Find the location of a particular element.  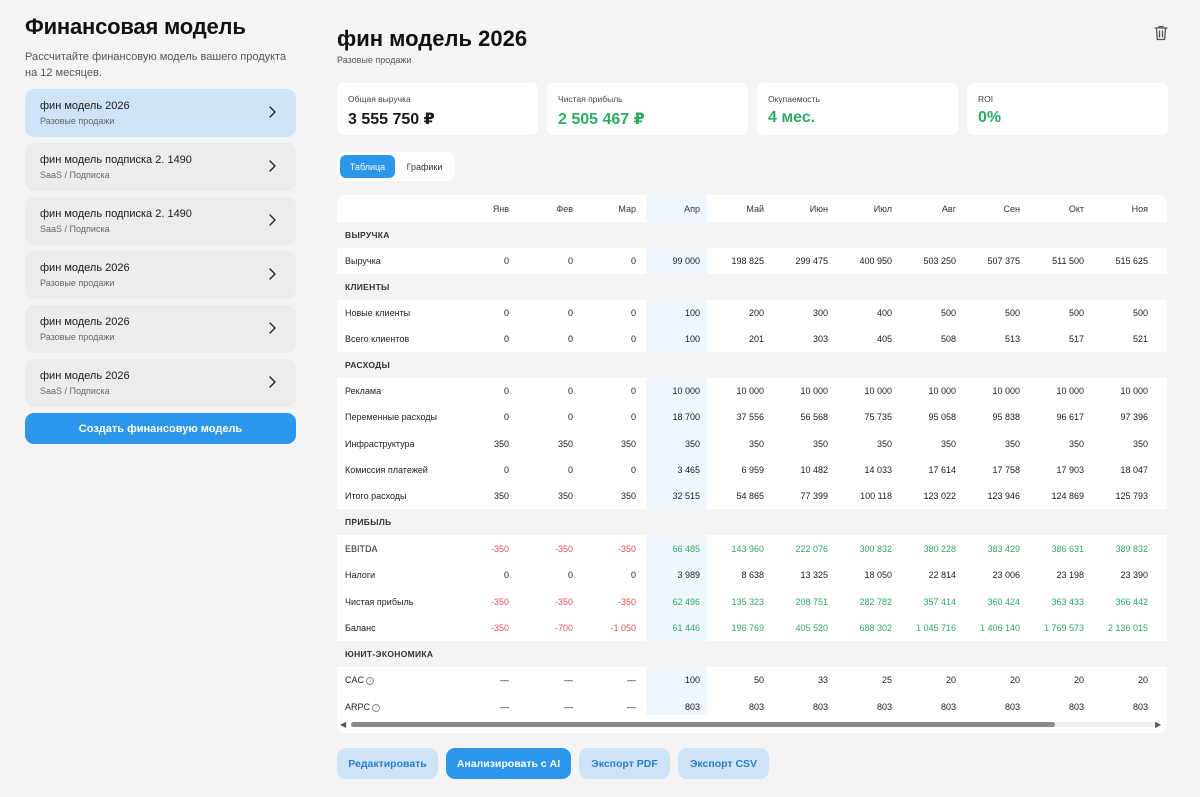

table-cell: 54 865 is located at coordinates (750, 496).